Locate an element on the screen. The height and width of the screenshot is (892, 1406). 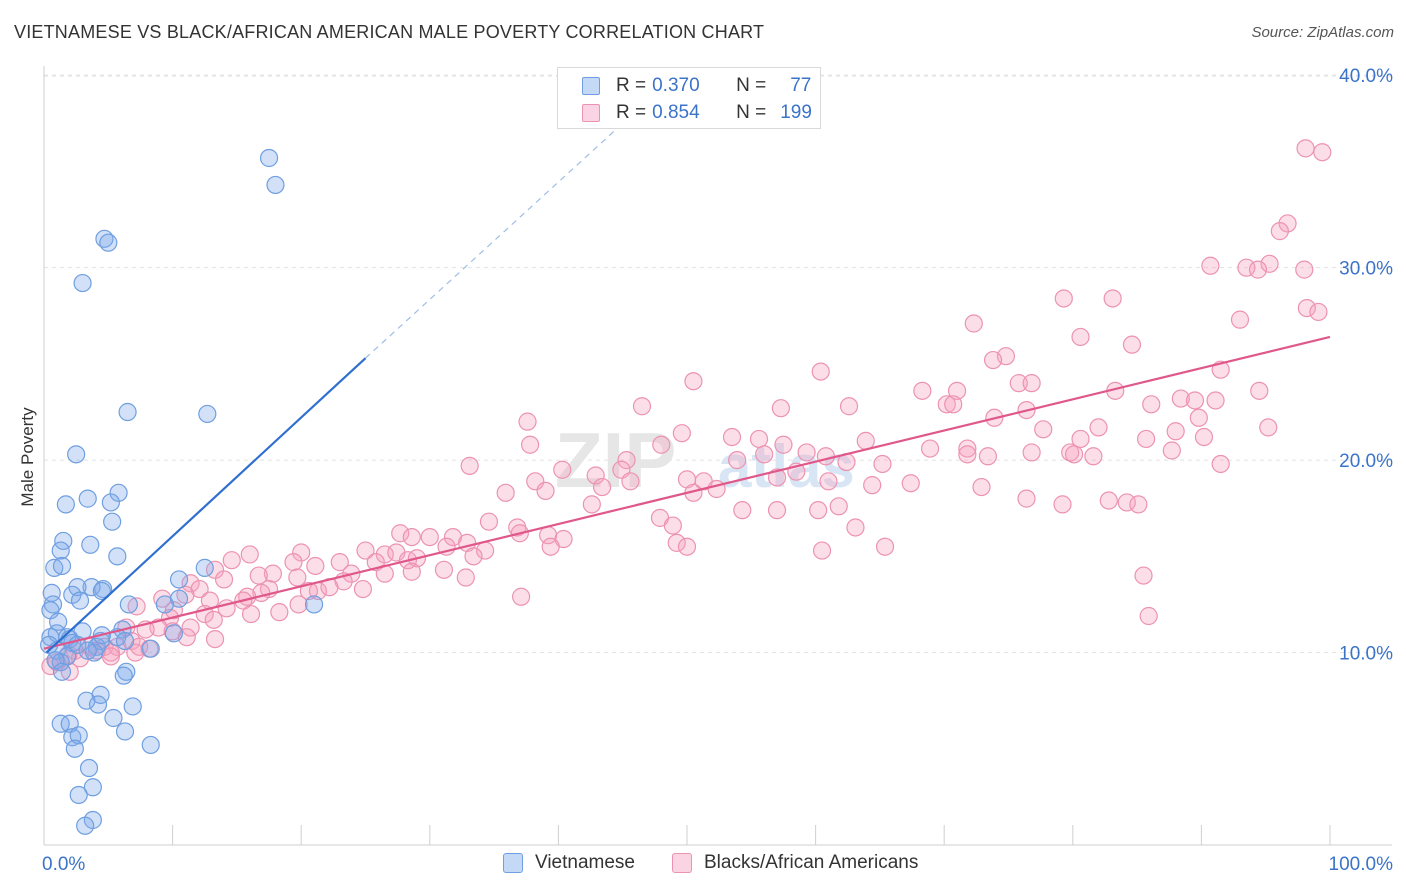
legend-row-blacks: R = 0.854 N = 199 is located at coordinates (697, 113).